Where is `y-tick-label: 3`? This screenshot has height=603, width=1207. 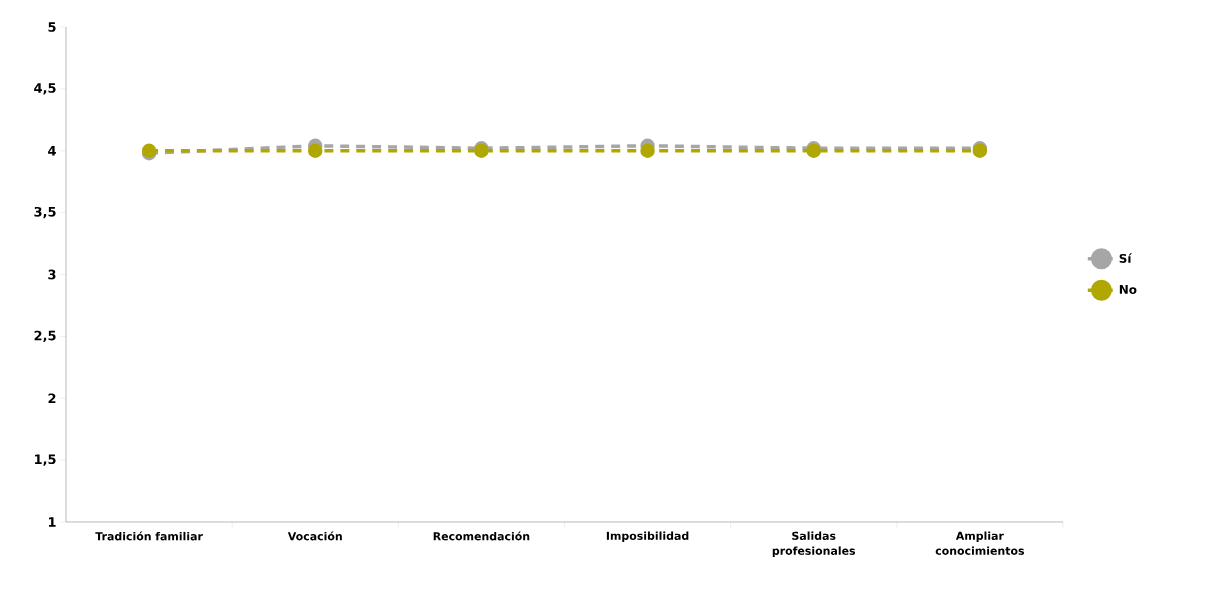
y-tick-label: 3 is located at coordinates (52, 274).